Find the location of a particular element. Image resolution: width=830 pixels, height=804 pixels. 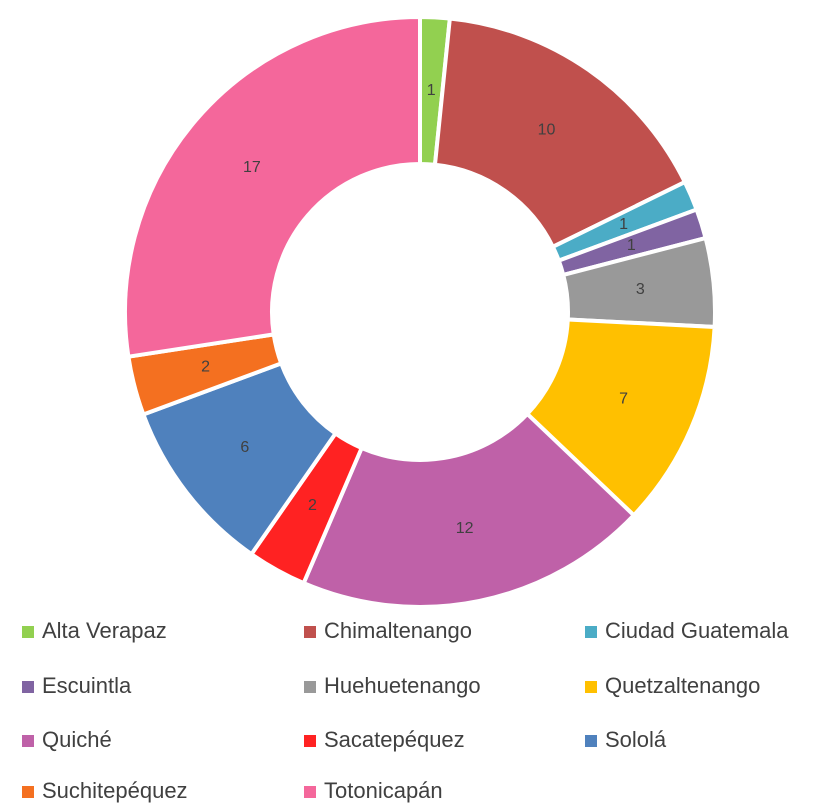

data-label: 6 is located at coordinates (244, 447).